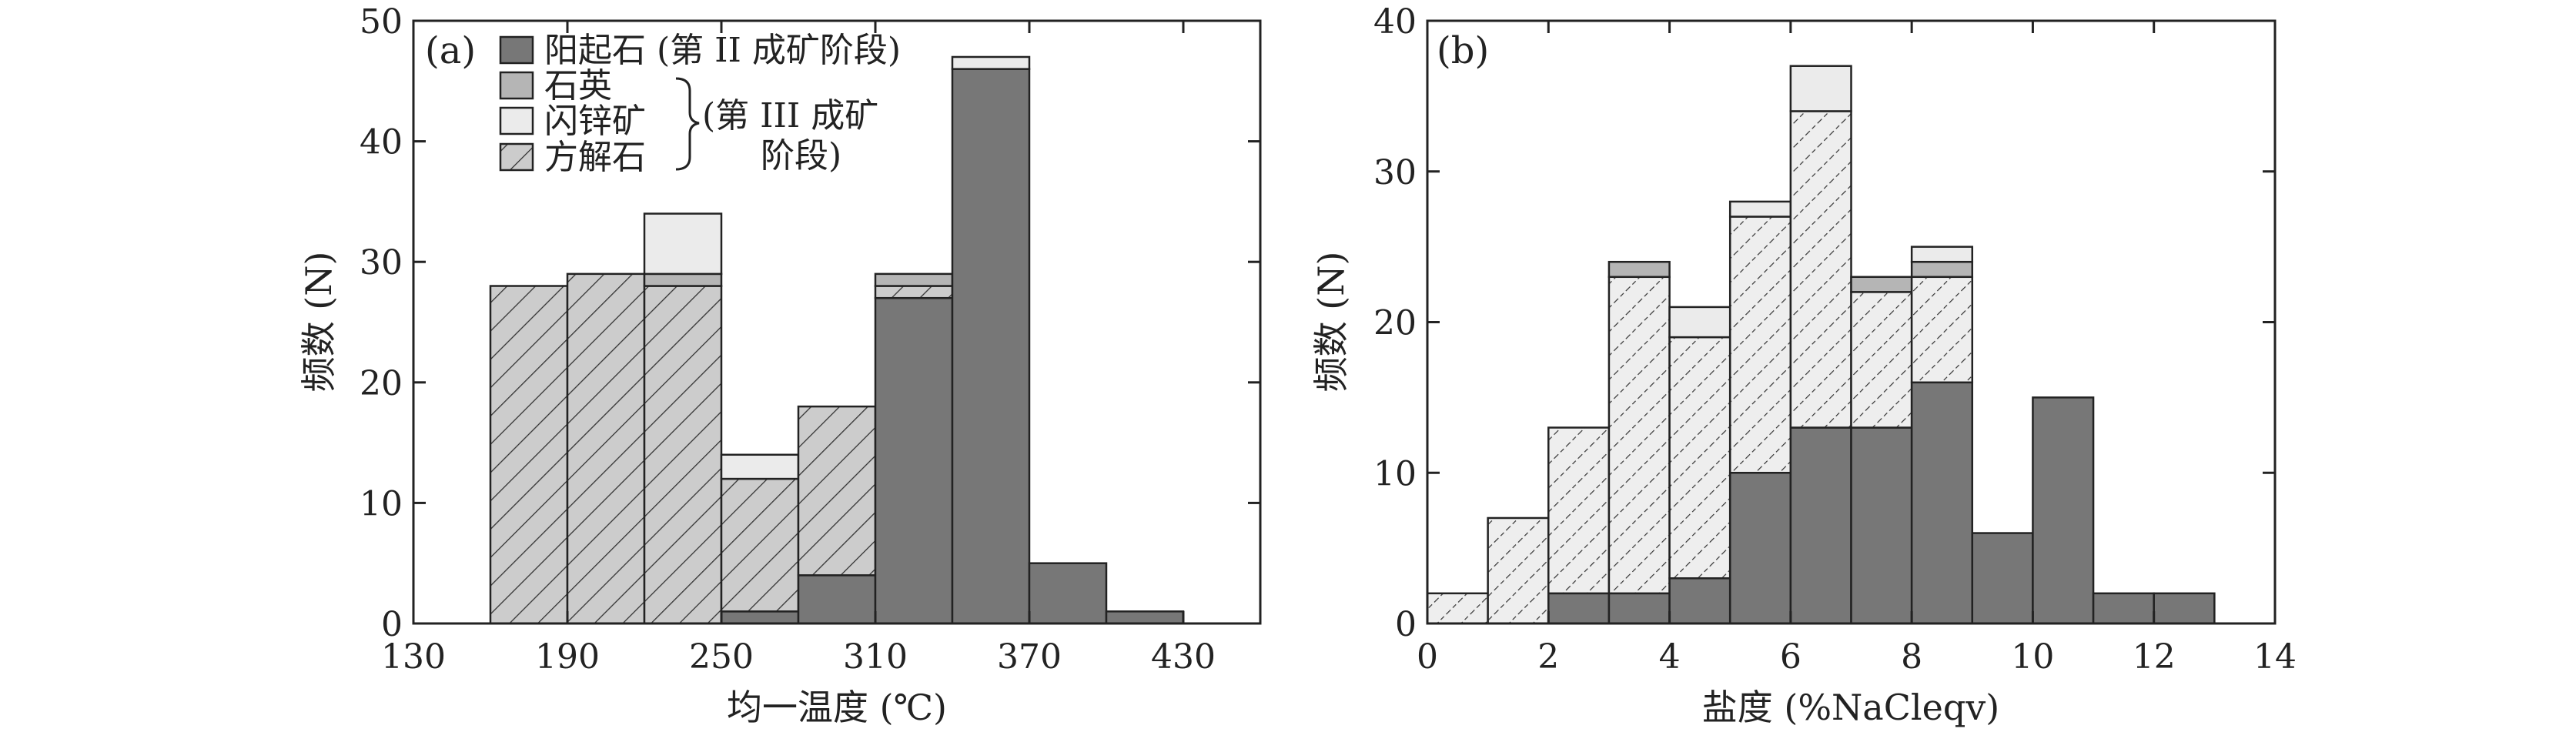 The width and height of the screenshot is (2576, 732). I want to click on y-tick-label-b-20: 20, so click(1395, 323).